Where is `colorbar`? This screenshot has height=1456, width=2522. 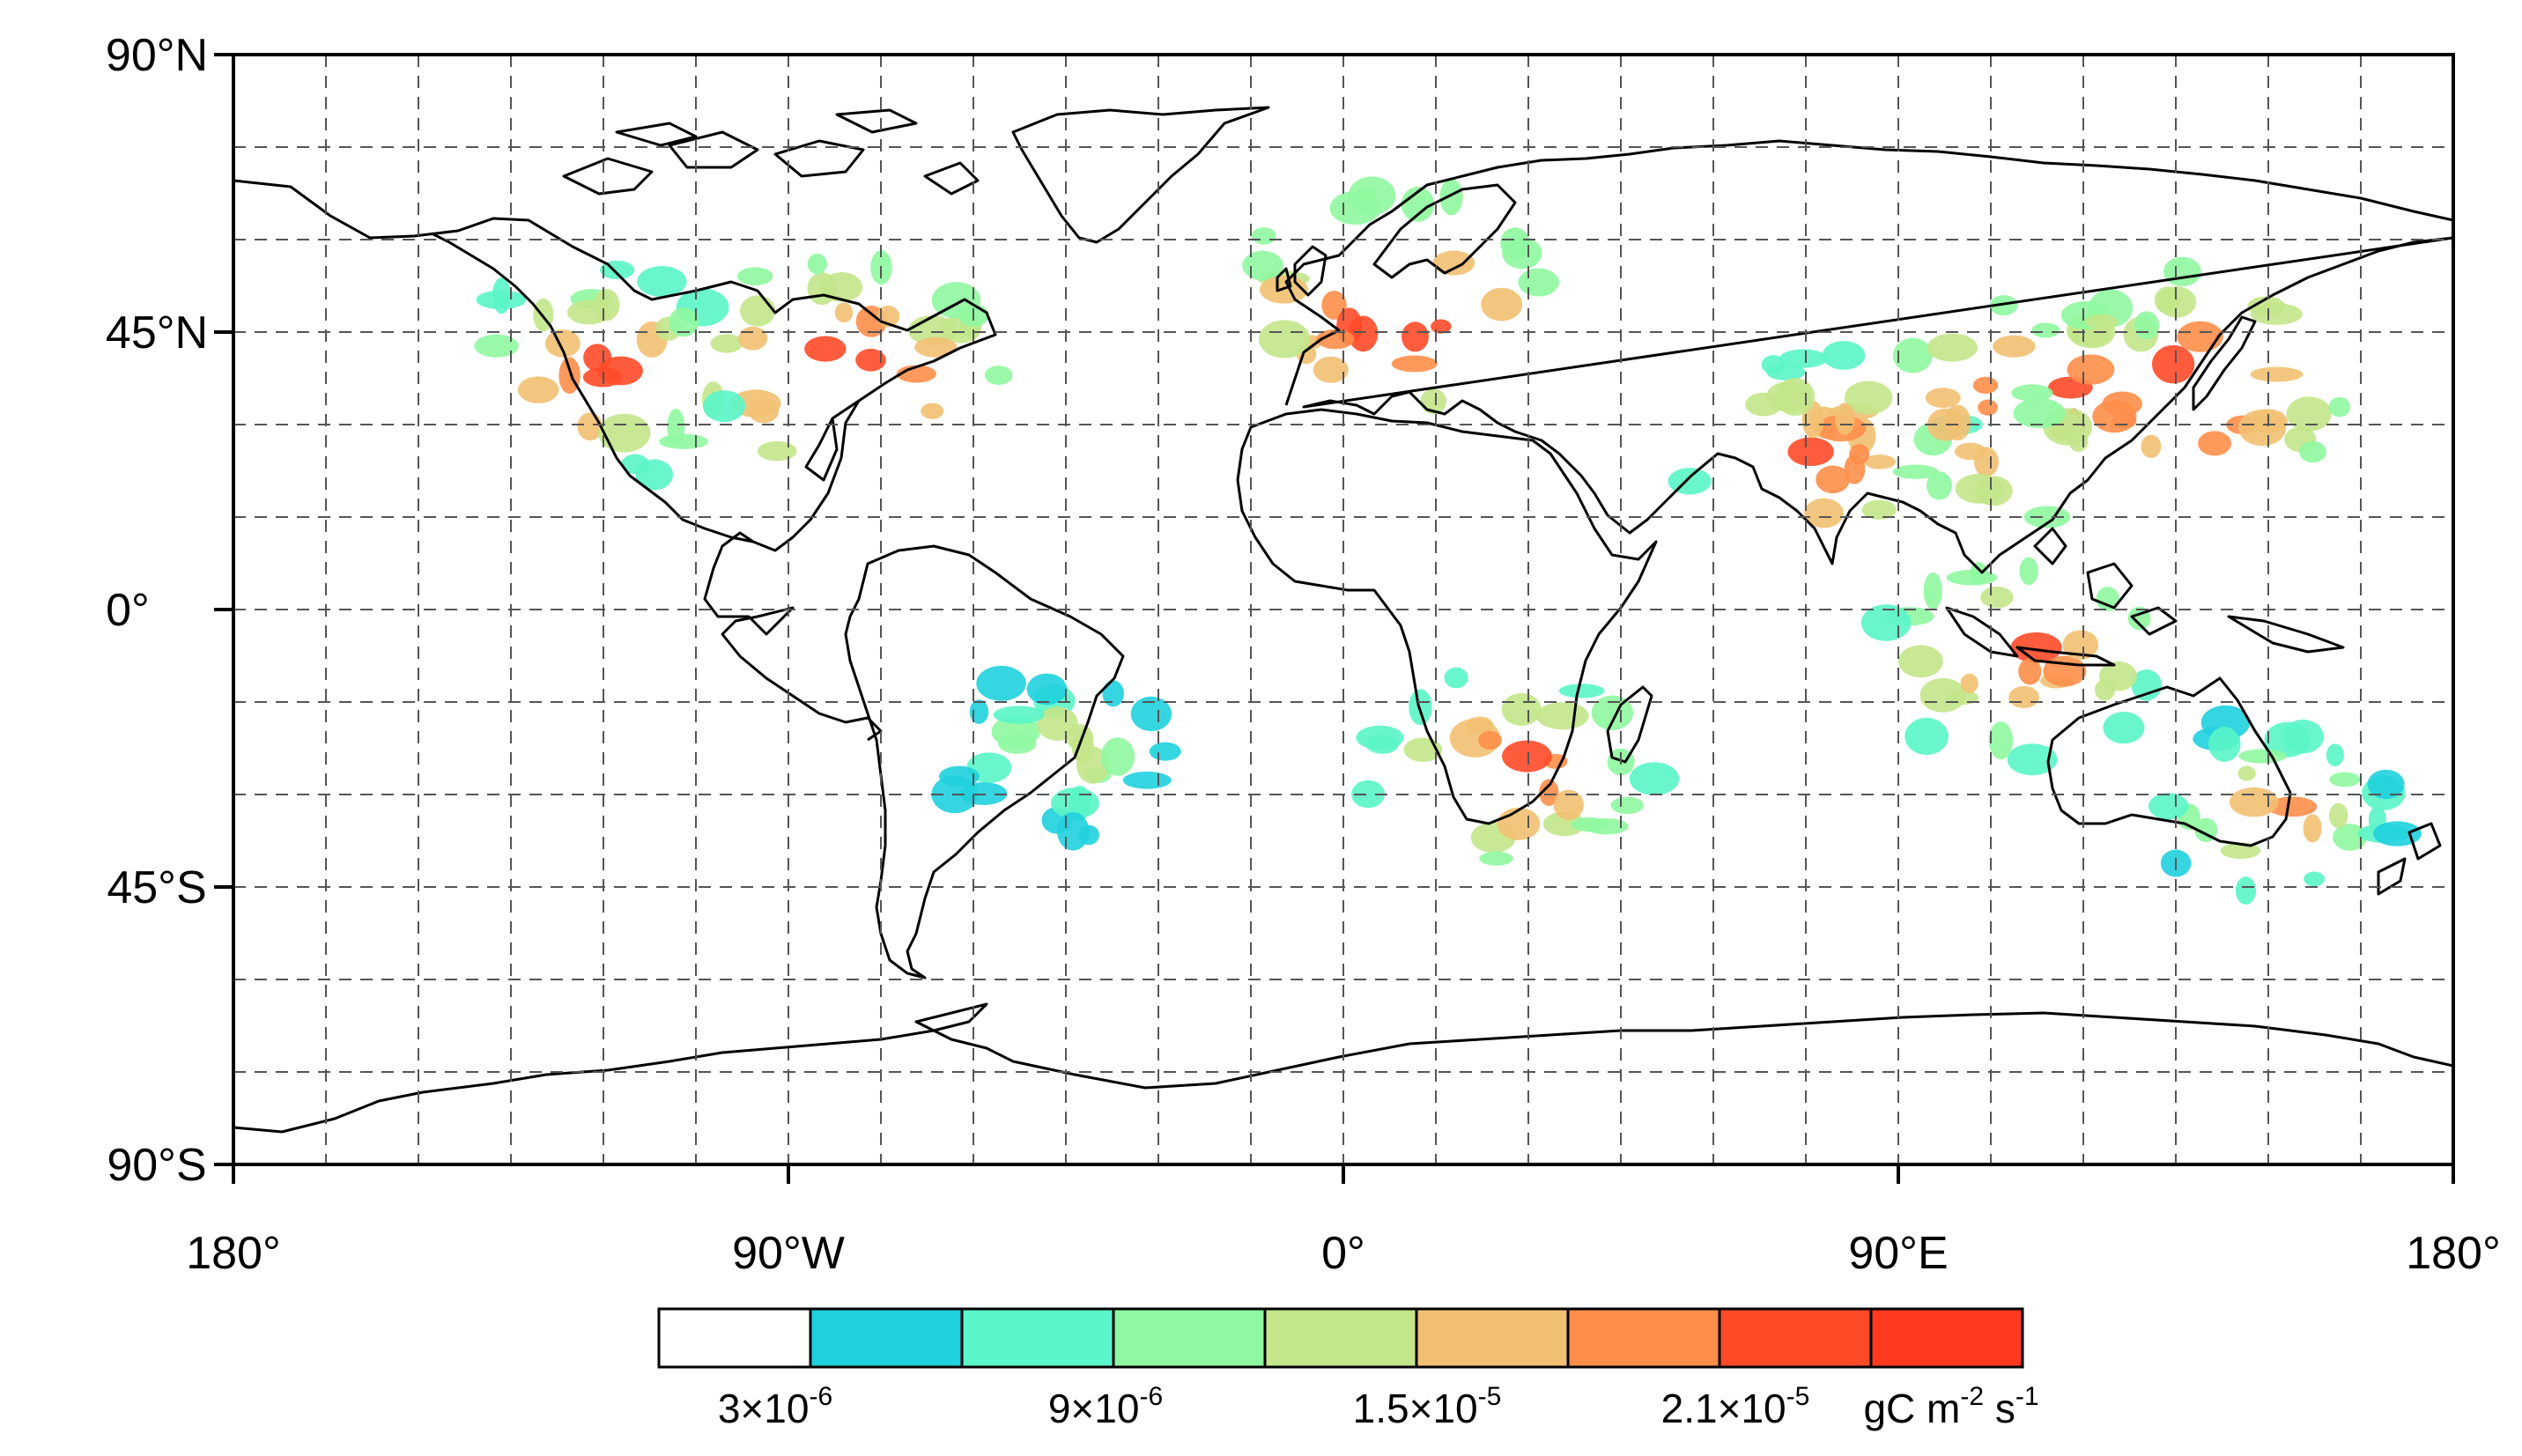
colorbar is located at coordinates (1340, 1338).